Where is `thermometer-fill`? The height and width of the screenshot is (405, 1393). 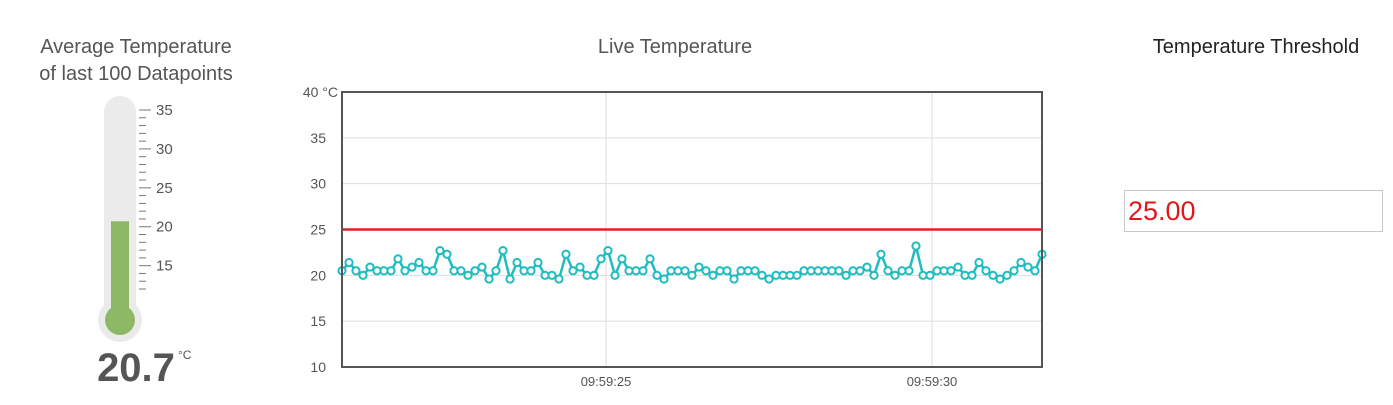 thermometer-fill is located at coordinates (120, 278).